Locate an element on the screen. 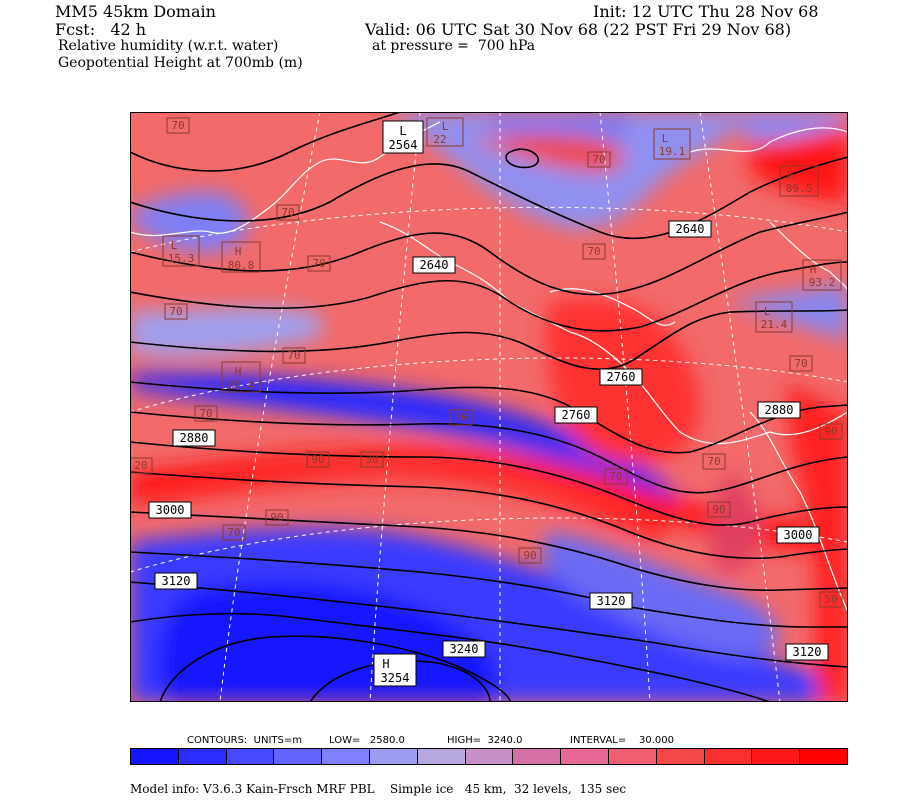 This screenshot has width=900, height=800. forecast-hour: Fcst: 42 h is located at coordinates (101, 29).